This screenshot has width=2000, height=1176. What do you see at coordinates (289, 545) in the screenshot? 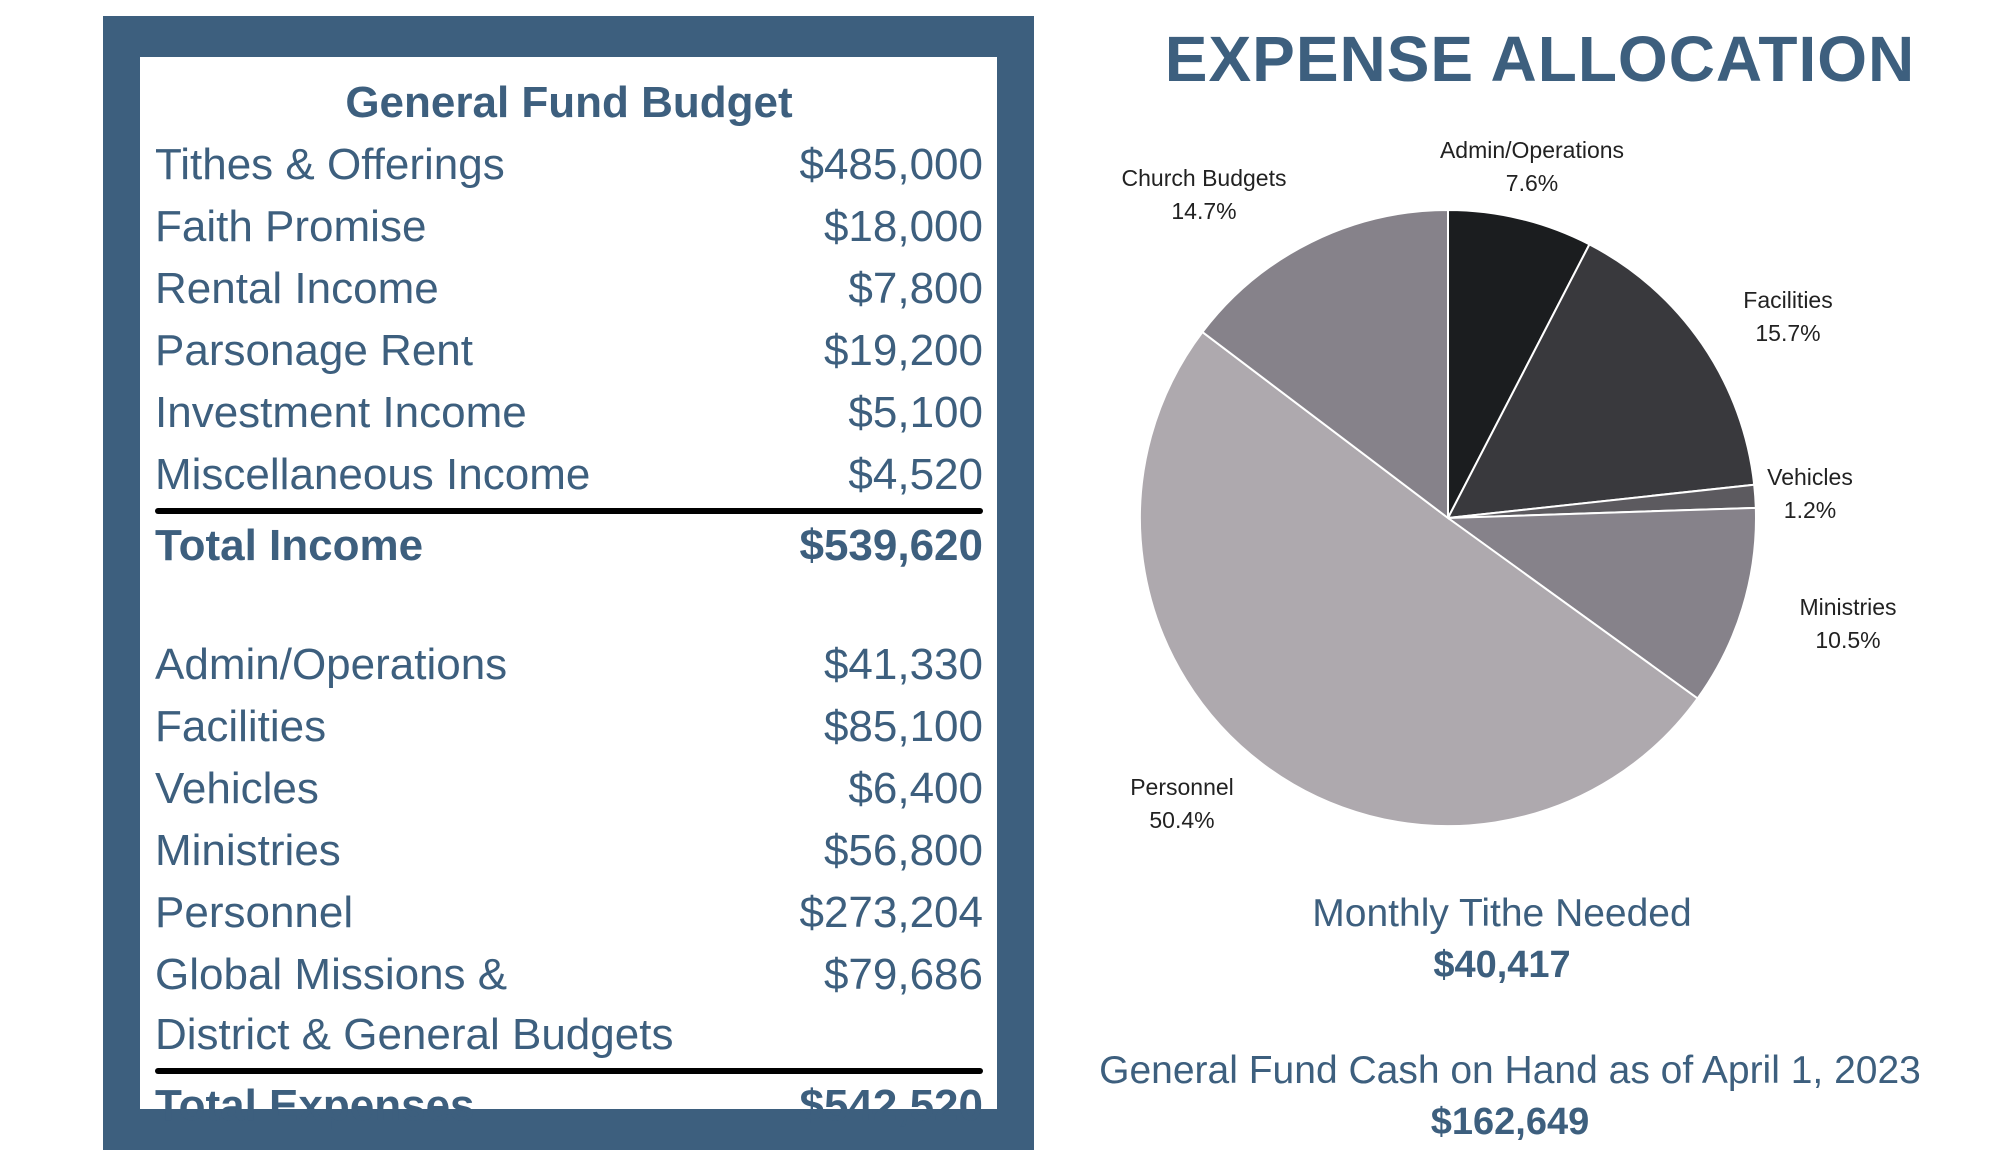
I see `total-income-label: Total Income` at bounding box center [289, 545].